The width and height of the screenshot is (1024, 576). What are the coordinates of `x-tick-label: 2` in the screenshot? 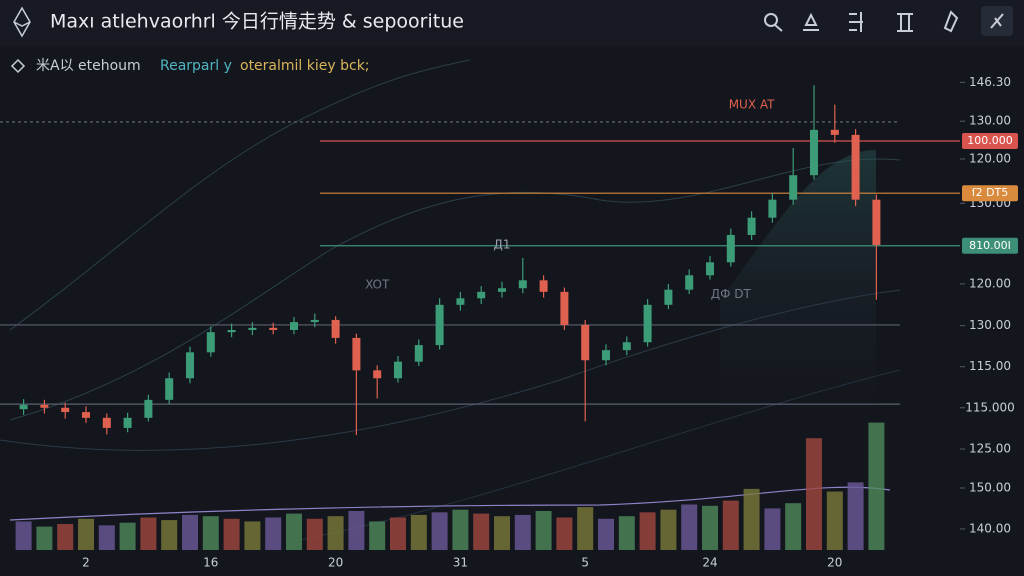 It's located at (86, 563).